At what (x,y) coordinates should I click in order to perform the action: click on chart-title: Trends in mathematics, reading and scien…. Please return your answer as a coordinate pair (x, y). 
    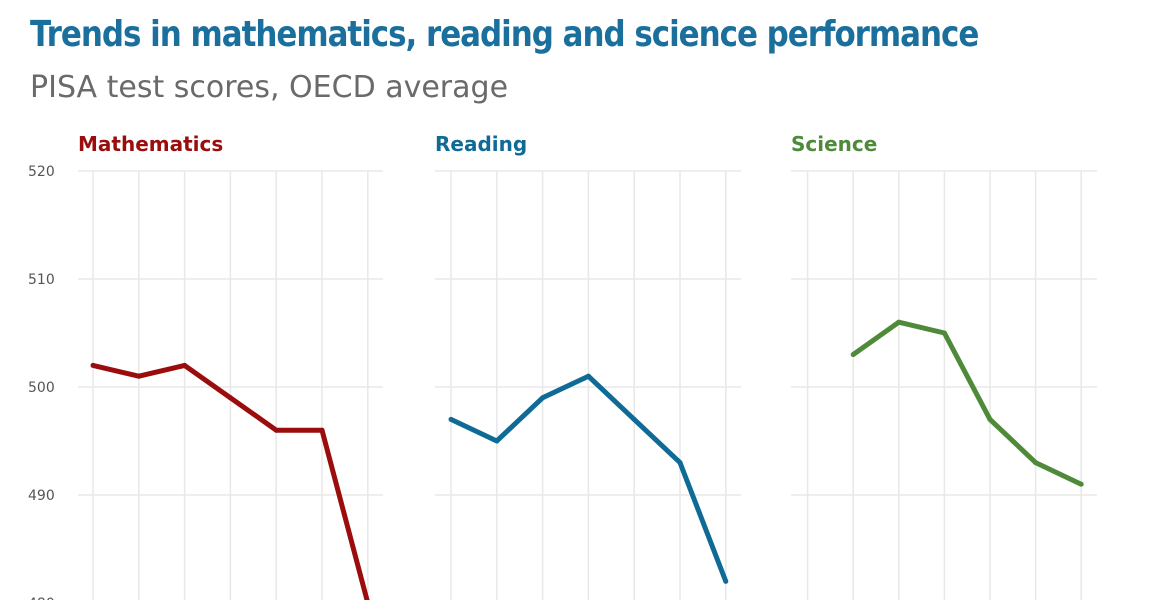
    Looking at the image, I should click on (504, 34).